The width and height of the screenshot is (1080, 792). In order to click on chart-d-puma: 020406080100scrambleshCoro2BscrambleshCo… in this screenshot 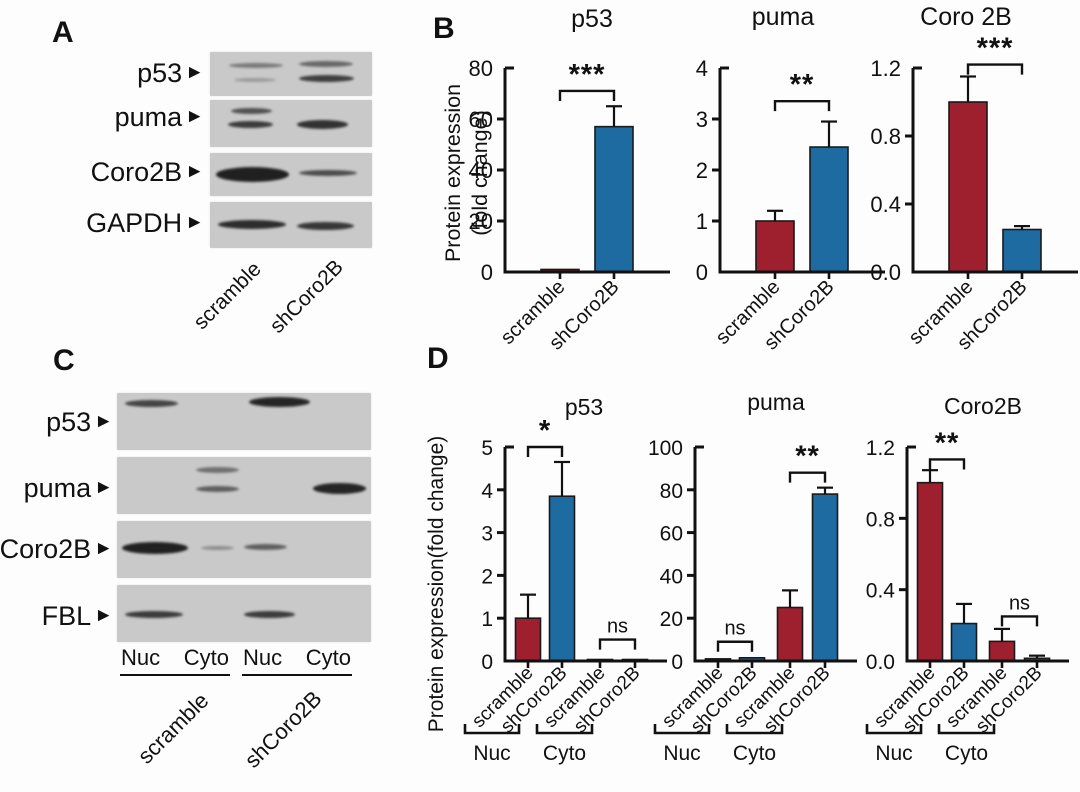, I will do `click(752, 601)`.